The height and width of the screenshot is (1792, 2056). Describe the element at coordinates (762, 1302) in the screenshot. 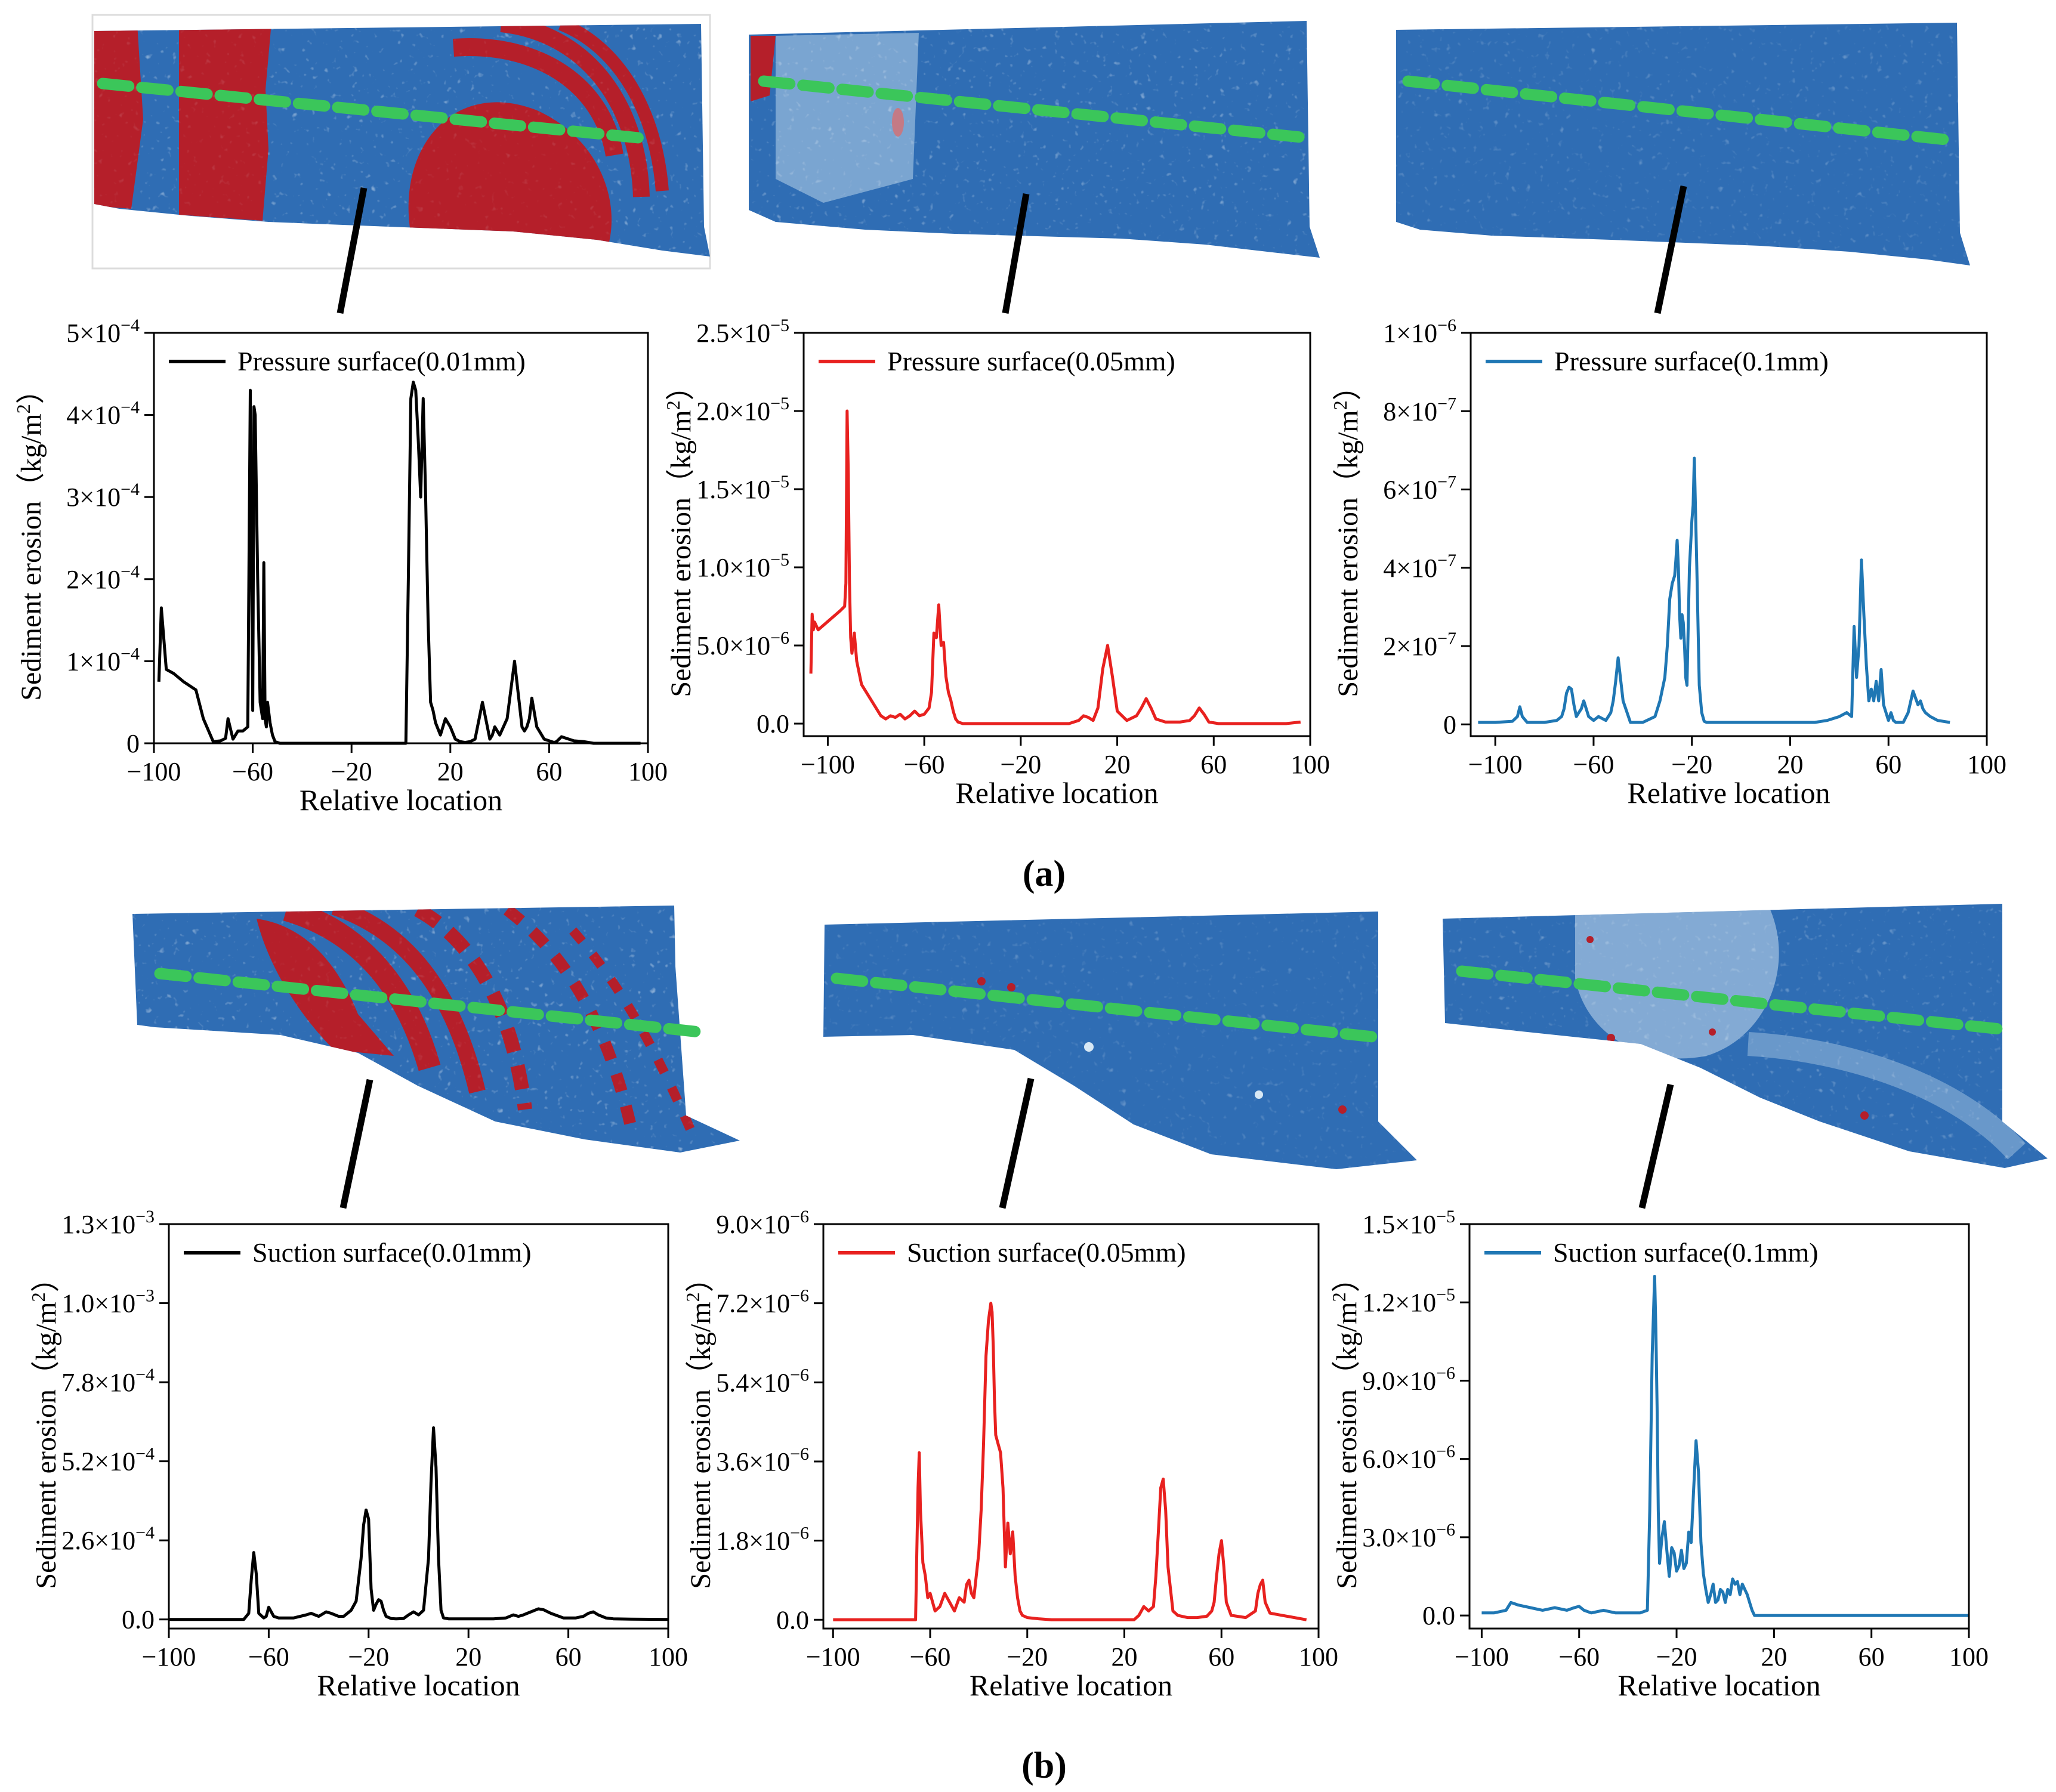

I see `y-tick-label: 7.2×10⁻⁶` at that location.